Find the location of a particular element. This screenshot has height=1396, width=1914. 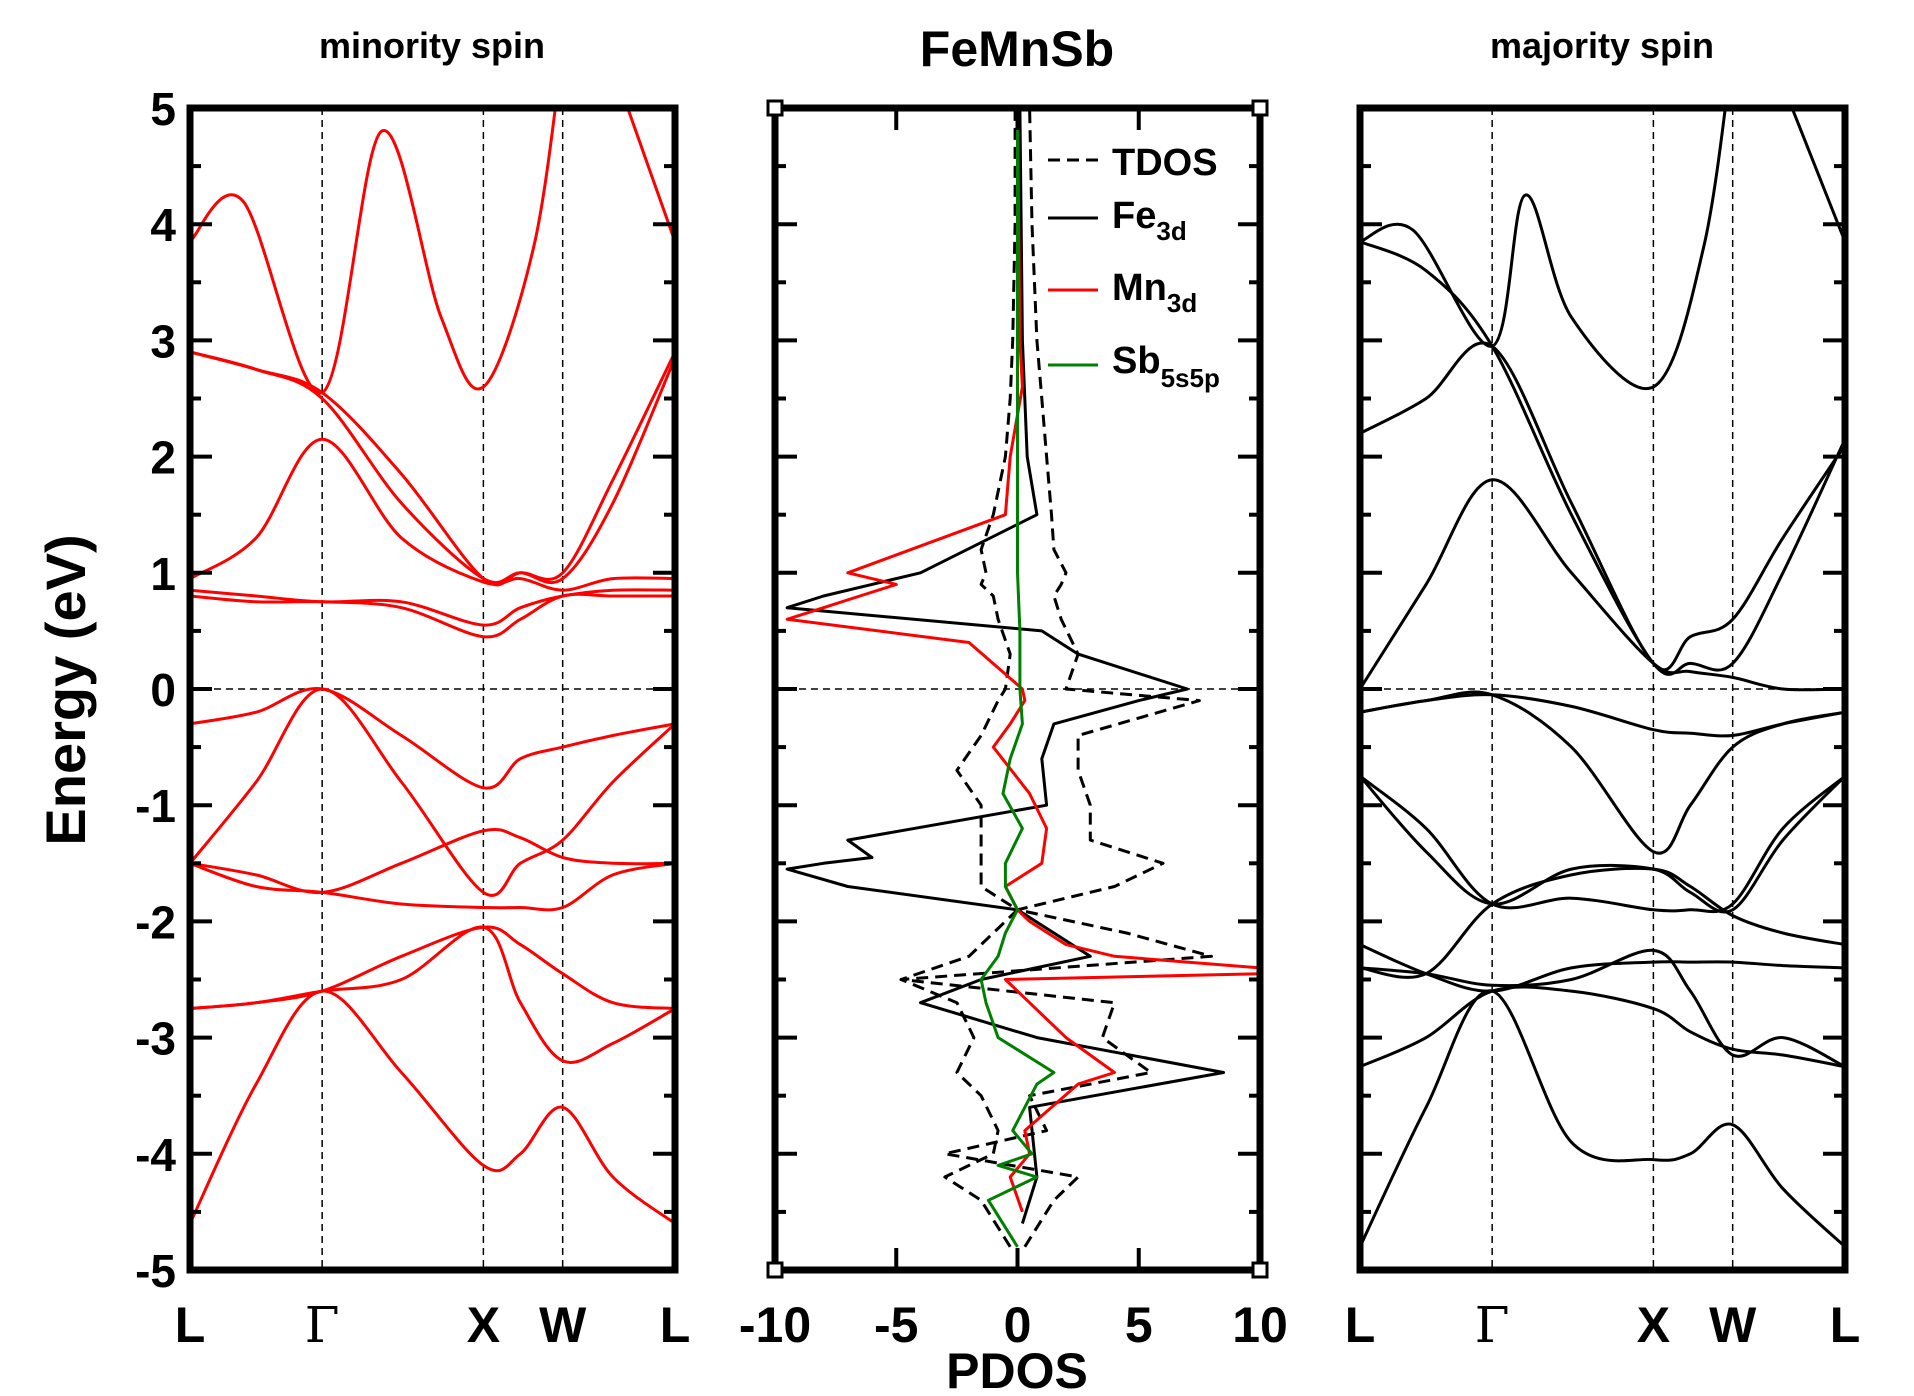

ytick-label: 4 is located at coordinates (163, 225).